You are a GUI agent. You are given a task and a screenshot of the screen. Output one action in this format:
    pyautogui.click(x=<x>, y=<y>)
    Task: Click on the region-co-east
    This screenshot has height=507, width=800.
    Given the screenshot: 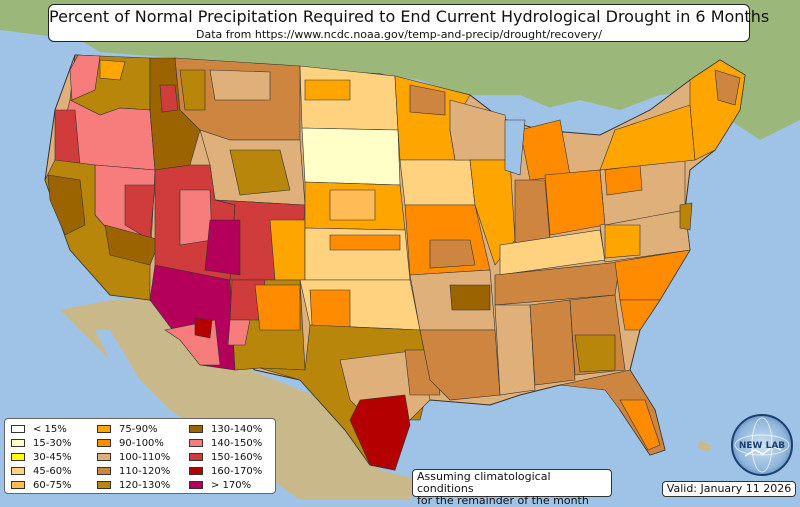 What is the action you would take?
    pyautogui.click(x=287, y=250)
    